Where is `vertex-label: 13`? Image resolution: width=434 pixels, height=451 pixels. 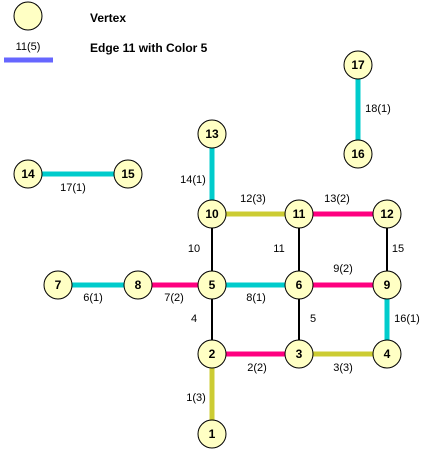
vertex-label: 13 is located at coordinates (212, 134).